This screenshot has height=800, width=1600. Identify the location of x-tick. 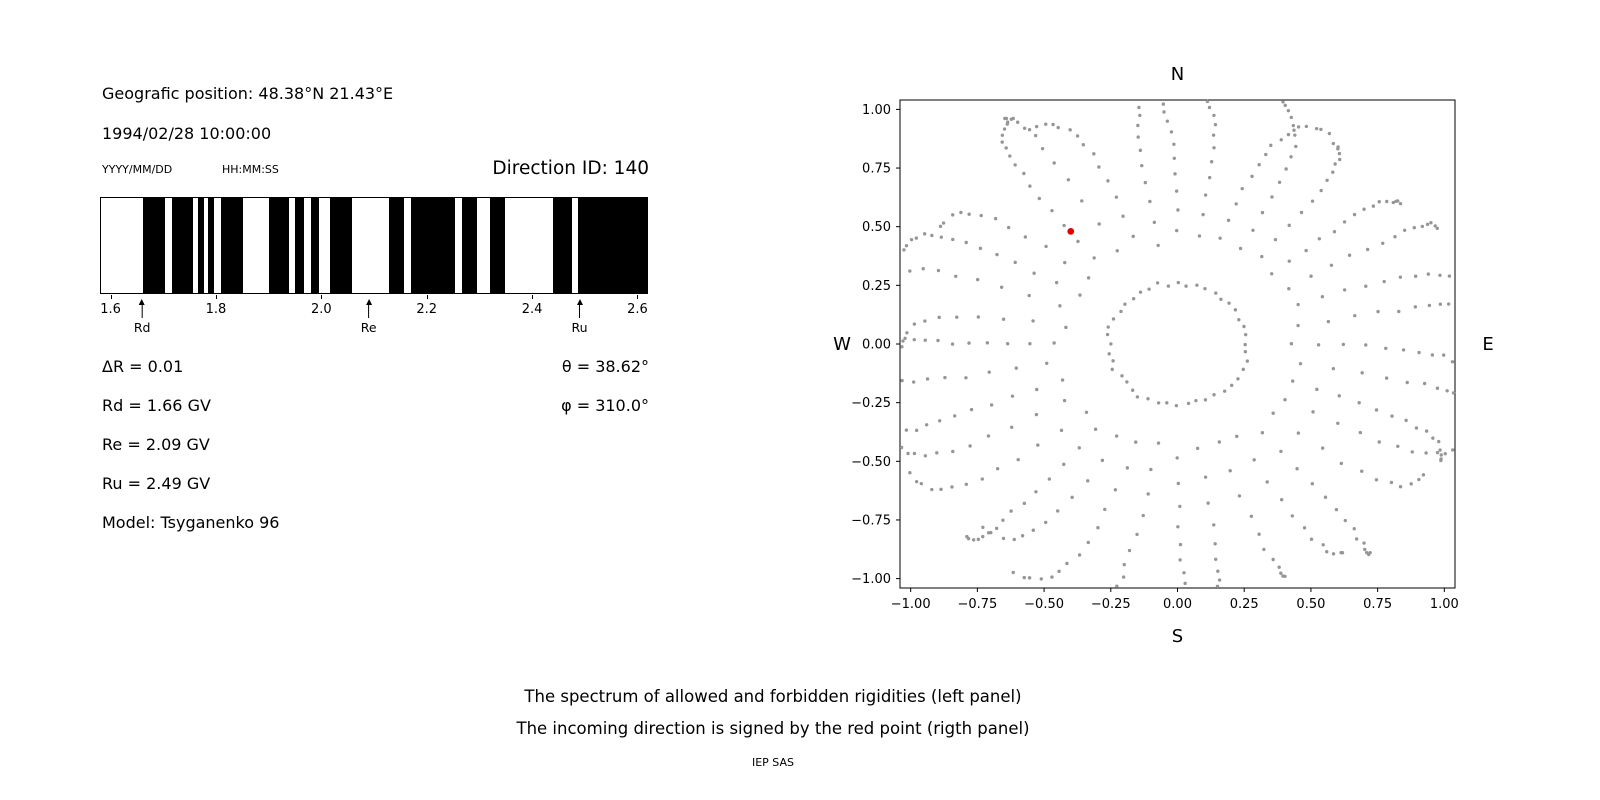
(638, 297).